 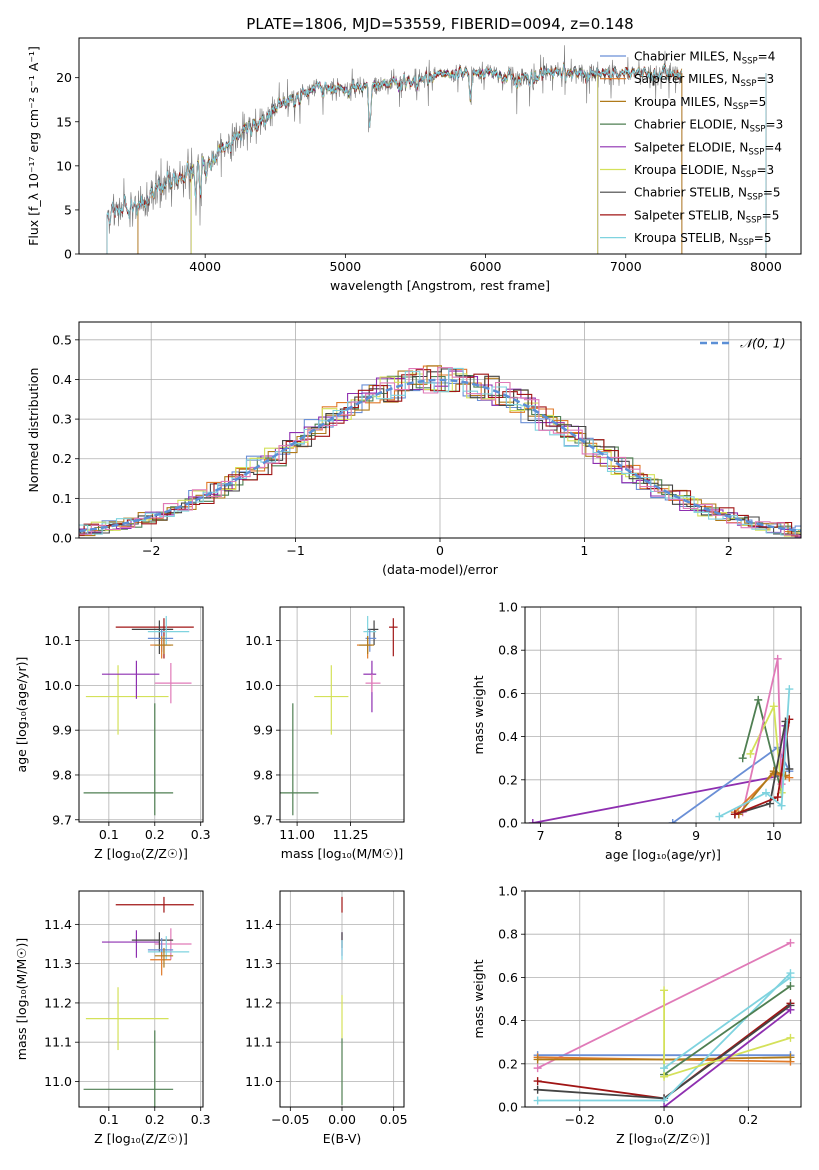 I want to click on legend-entry: Salpeter MILES, NSSP=3, so click(x=704, y=80).